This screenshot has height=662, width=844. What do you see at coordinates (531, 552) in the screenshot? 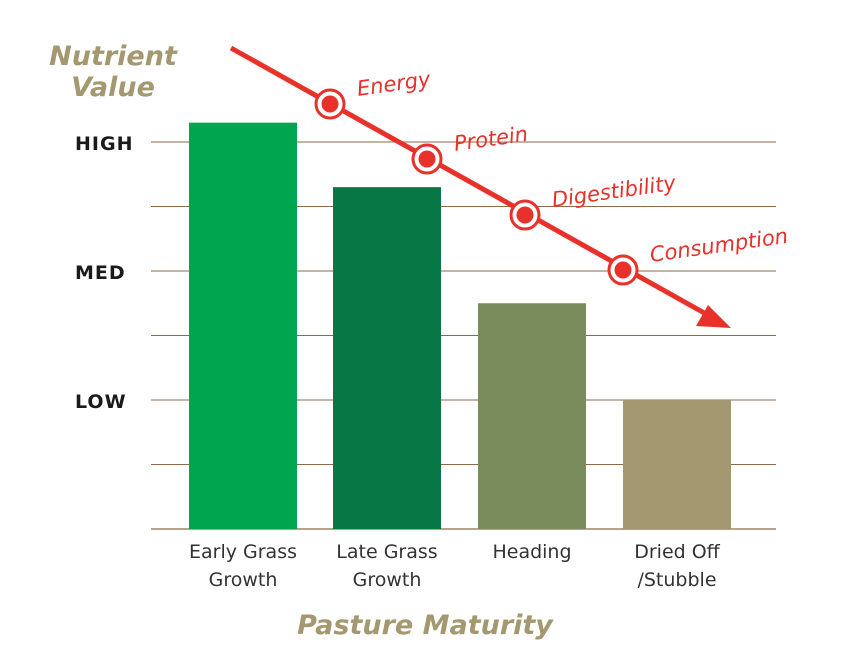
I see `x-tick-label: Heading` at bounding box center [531, 552].